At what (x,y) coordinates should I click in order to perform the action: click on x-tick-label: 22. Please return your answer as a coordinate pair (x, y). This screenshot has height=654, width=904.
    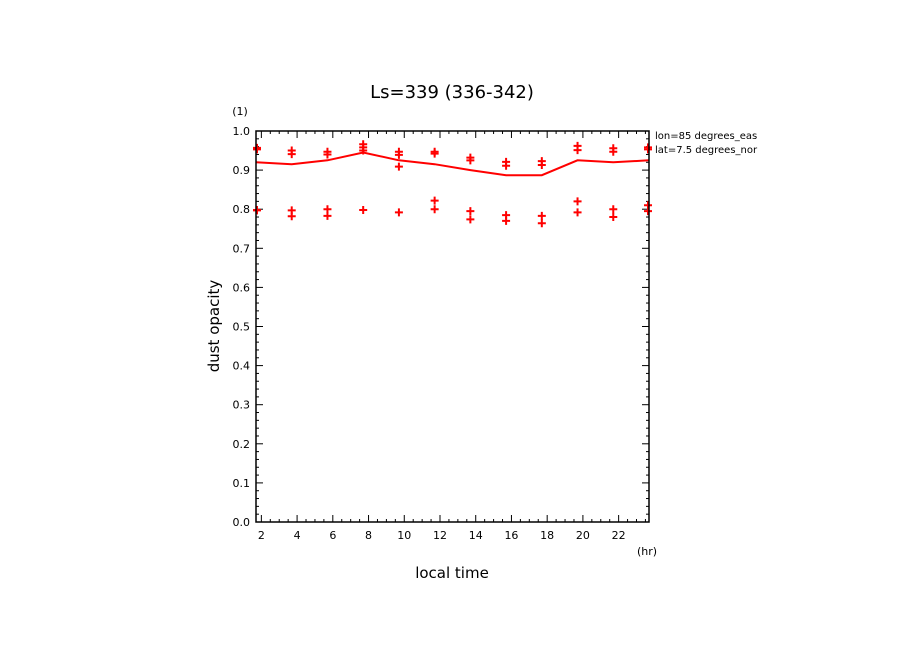
    Looking at the image, I should click on (619, 535).